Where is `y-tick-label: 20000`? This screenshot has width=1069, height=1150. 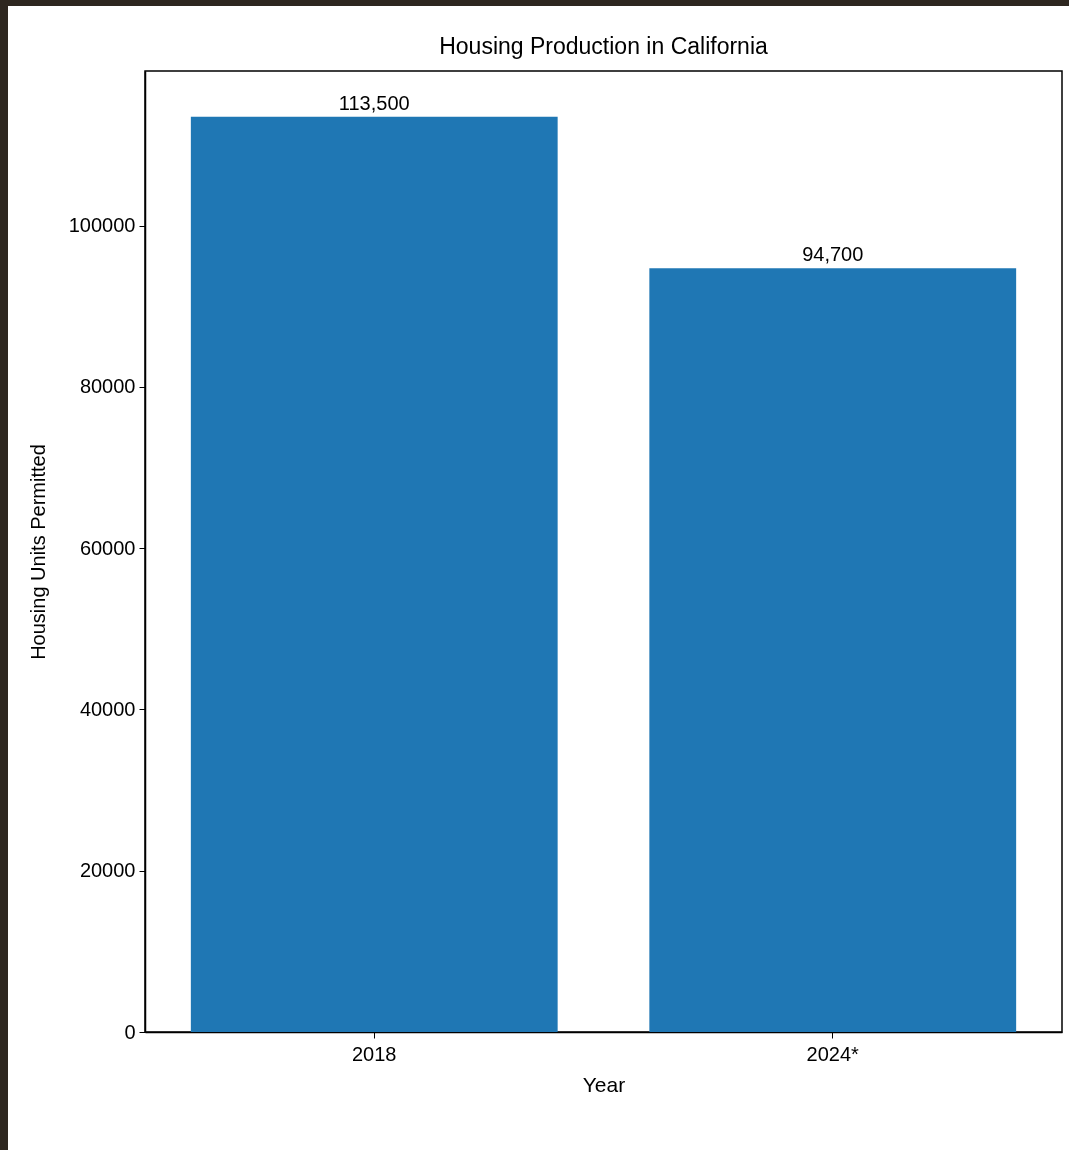 y-tick-label: 20000 is located at coordinates (107, 870).